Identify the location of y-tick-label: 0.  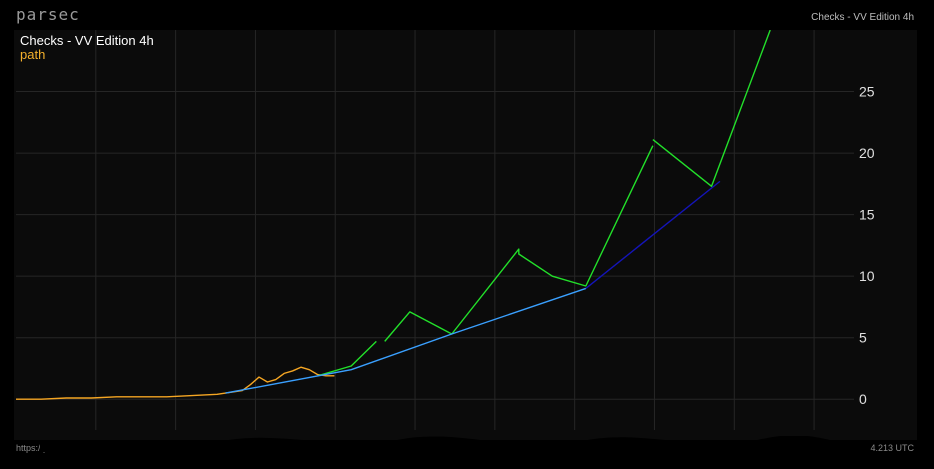
(863, 399).